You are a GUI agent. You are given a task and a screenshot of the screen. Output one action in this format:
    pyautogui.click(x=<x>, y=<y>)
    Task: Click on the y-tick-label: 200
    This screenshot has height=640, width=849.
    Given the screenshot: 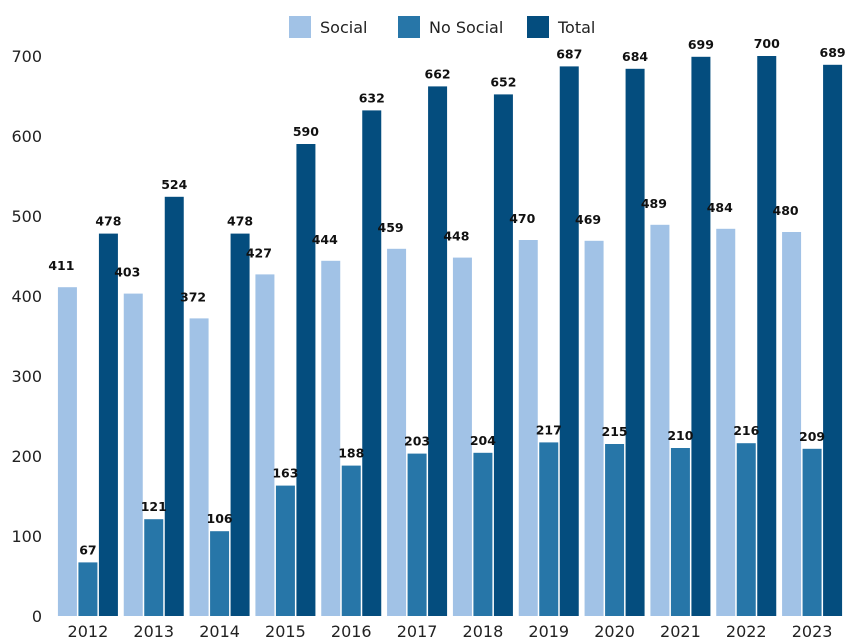 What is the action you would take?
    pyautogui.click(x=26, y=456)
    